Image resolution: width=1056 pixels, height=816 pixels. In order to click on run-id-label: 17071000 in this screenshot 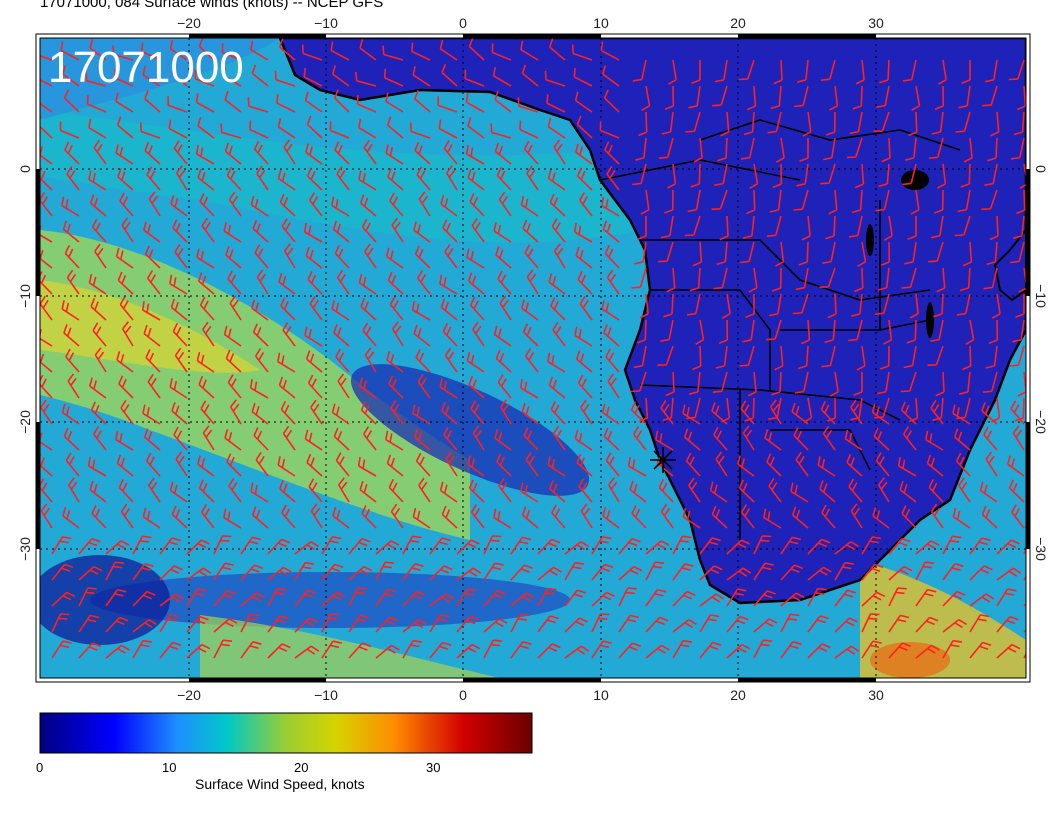, I will do `click(146, 67)`.